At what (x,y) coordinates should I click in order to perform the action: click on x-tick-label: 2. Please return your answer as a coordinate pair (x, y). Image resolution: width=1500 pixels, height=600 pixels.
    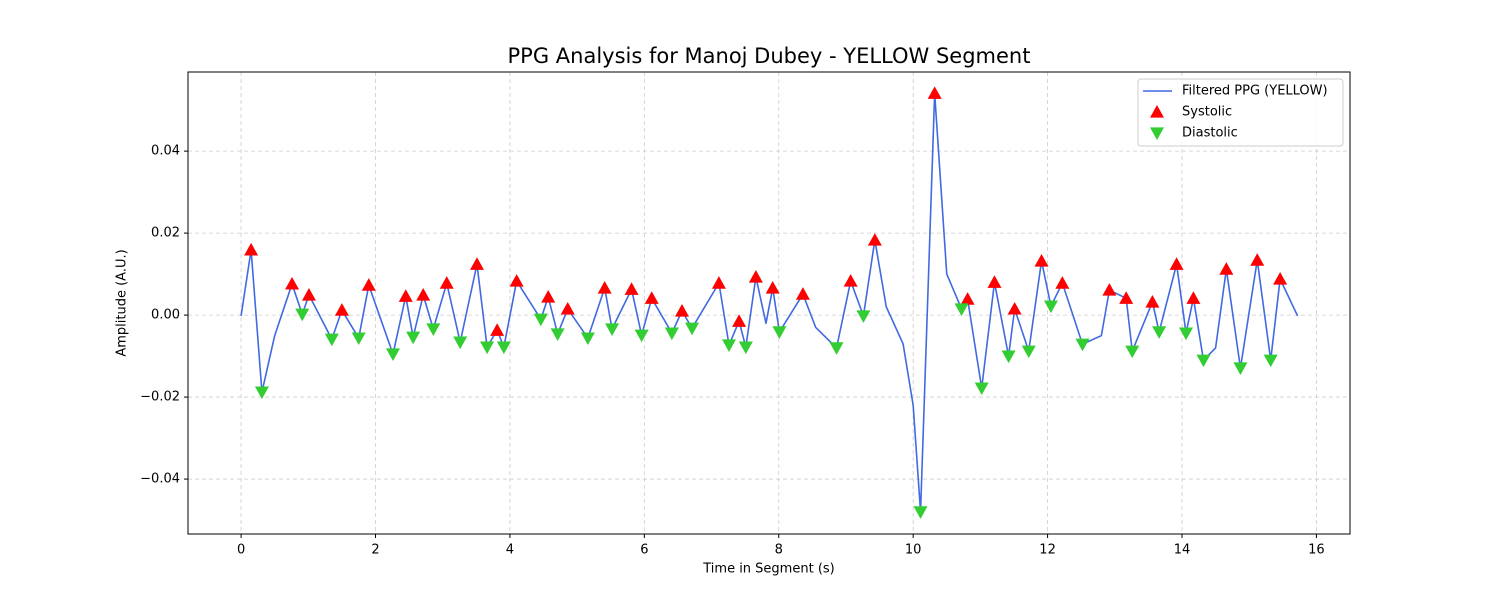
    Looking at the image, I should click on (375, 550).